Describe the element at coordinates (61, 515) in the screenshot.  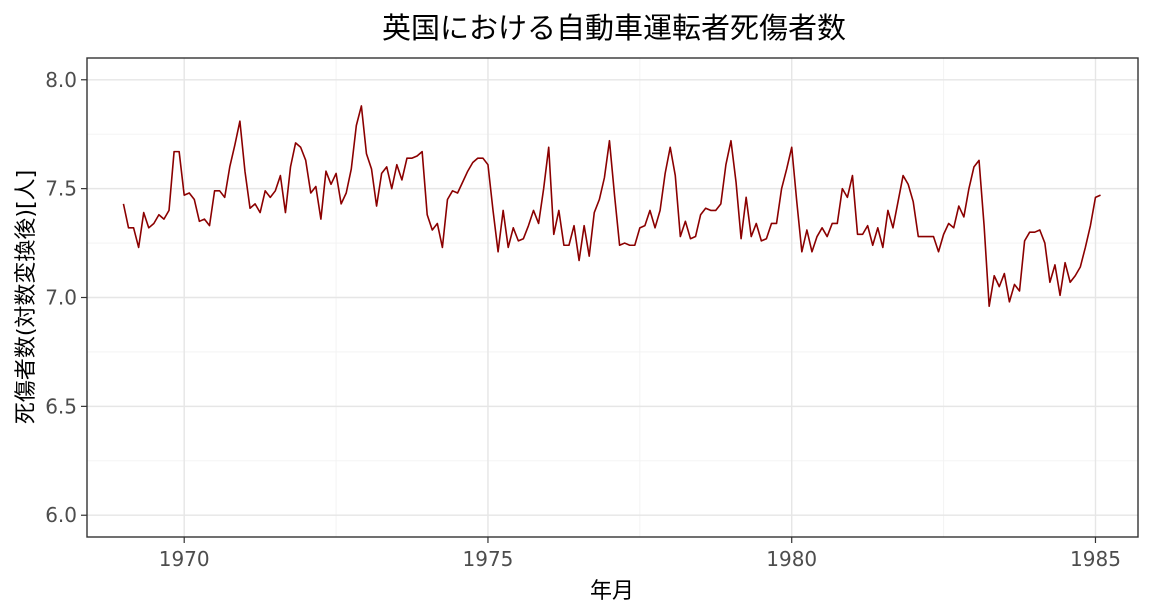
I see `y-tick-label: 6.0` at that location.